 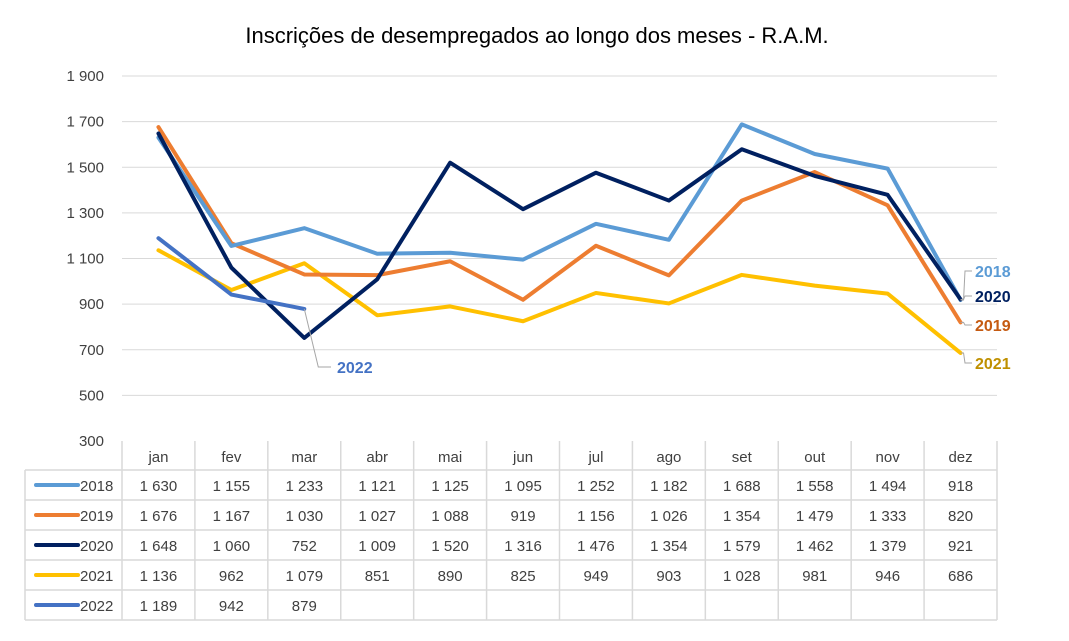 I want to click on table-cell: 1 095, so click(x=523, y=486).